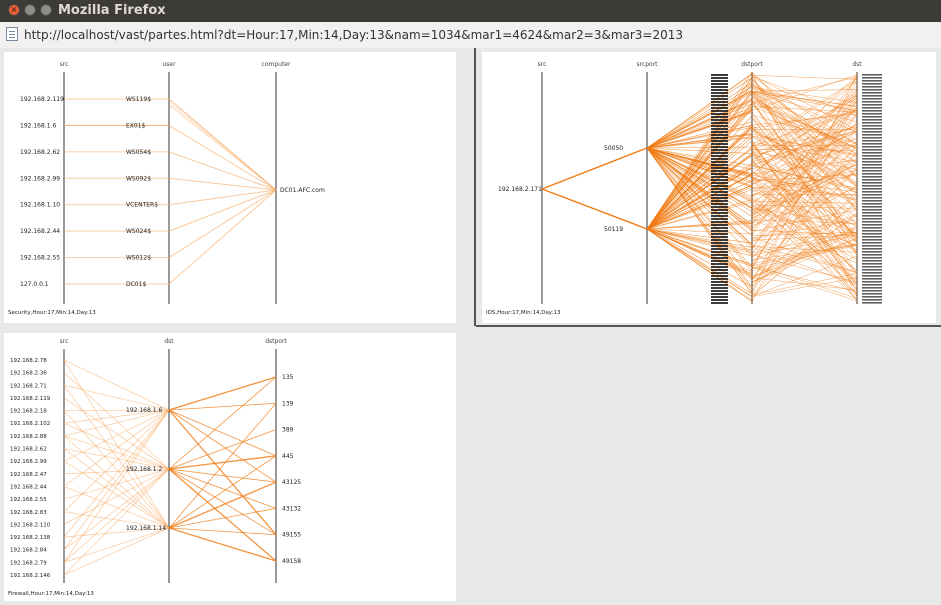  What do you see at coordinates (857, 64) in the screenshot?
I see `axis-label-dst: dst` at bounding box center [857, 64].